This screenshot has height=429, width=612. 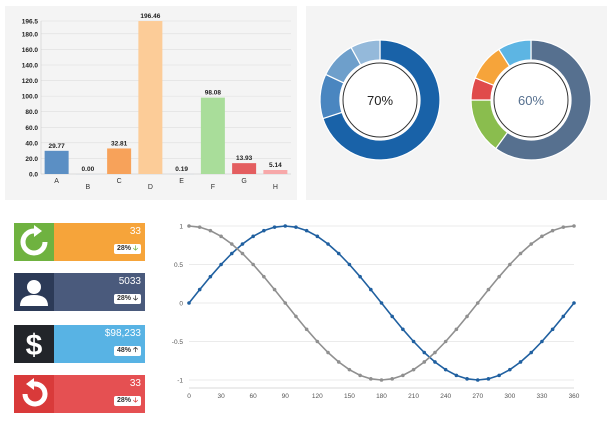 I want to click on stat-icon-box: $, so click(x=34, y=344).